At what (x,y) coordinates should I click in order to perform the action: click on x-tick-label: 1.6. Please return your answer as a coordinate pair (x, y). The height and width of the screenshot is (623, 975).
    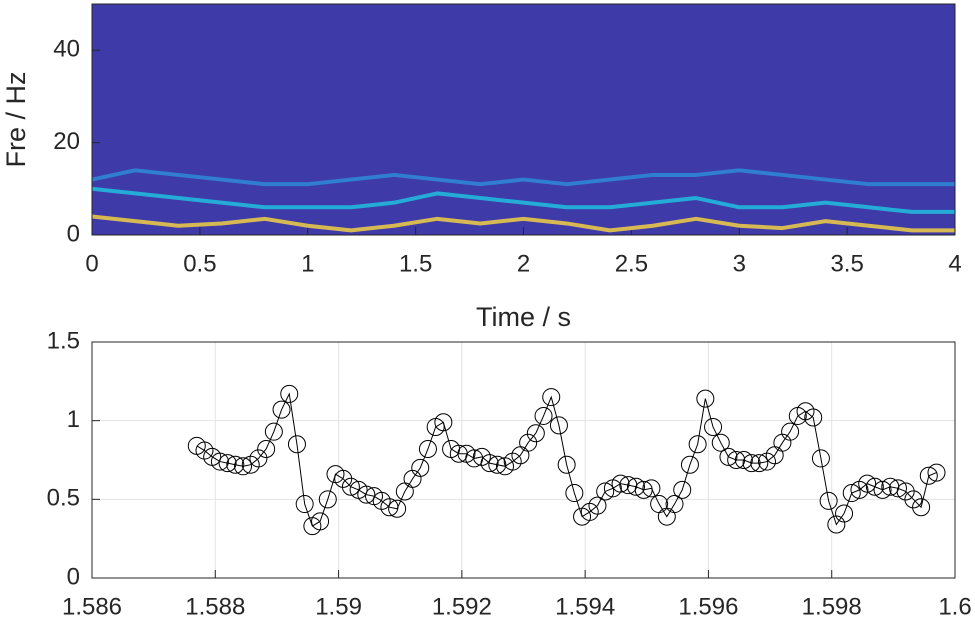
    Looking at the image, I should click on (954, 606).